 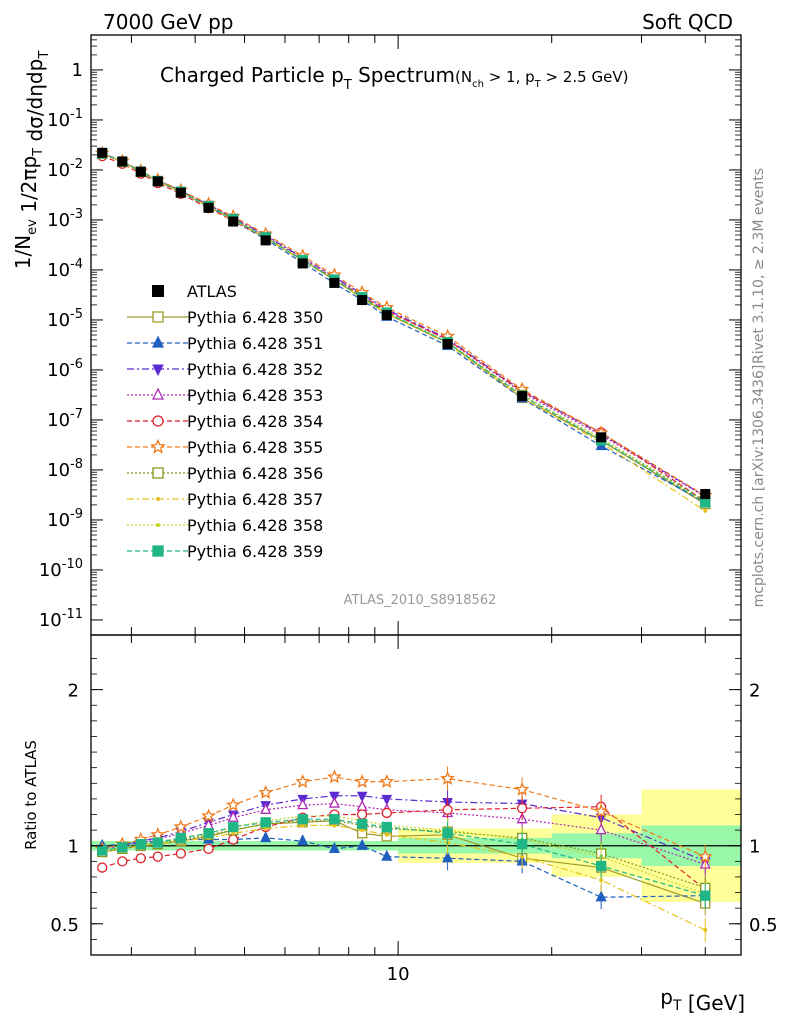 What do you see at coordinates (168, 22) in the screenshot?
I see `header-left: 7000 GeV pp` at bounding box center [168, 22].